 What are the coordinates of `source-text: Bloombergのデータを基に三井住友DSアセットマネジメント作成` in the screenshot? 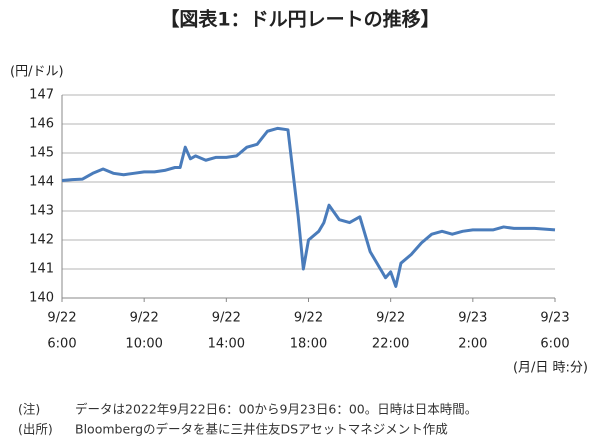 It's located at (261, 429).